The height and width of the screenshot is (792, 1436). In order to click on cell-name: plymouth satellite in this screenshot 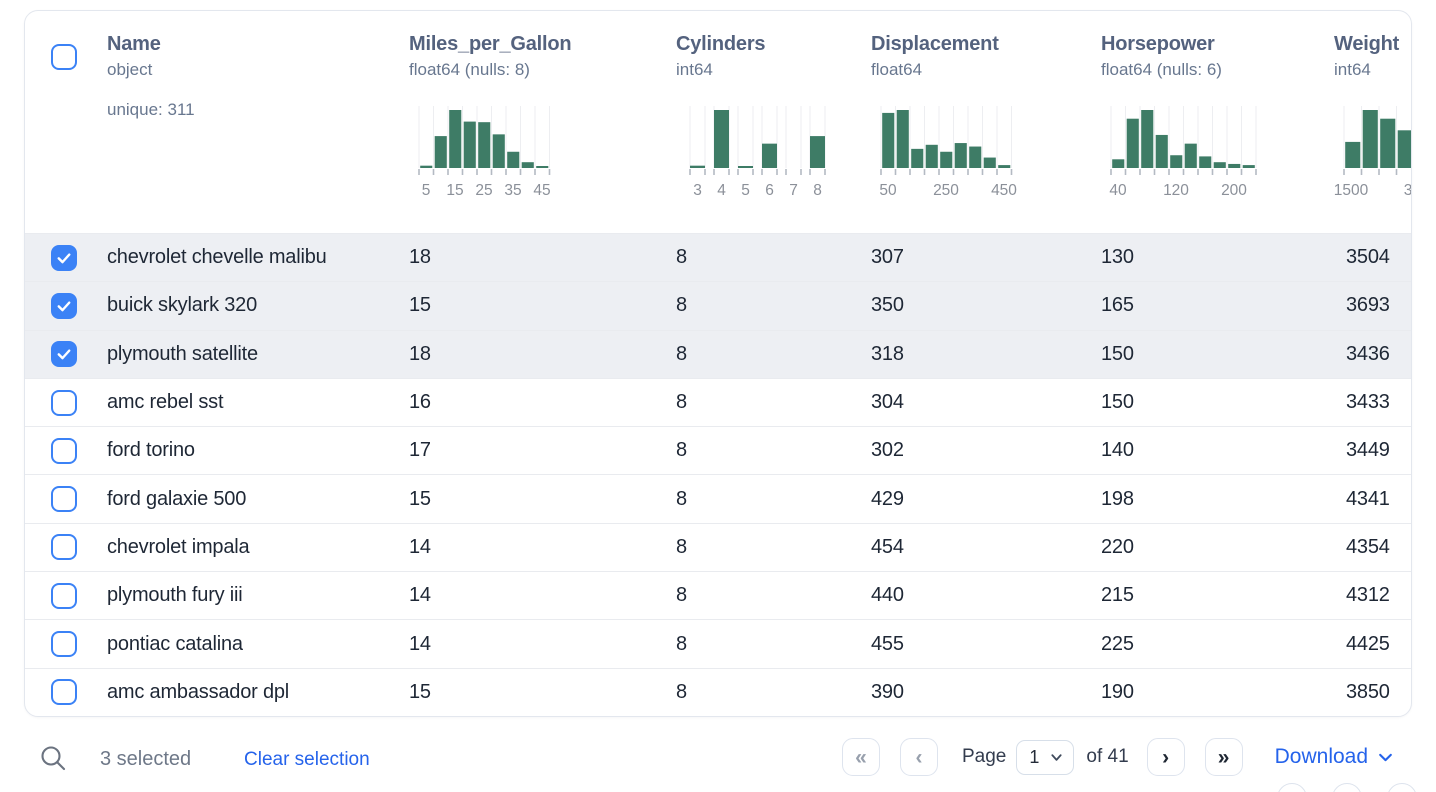, I will do `click(182, 353)`.